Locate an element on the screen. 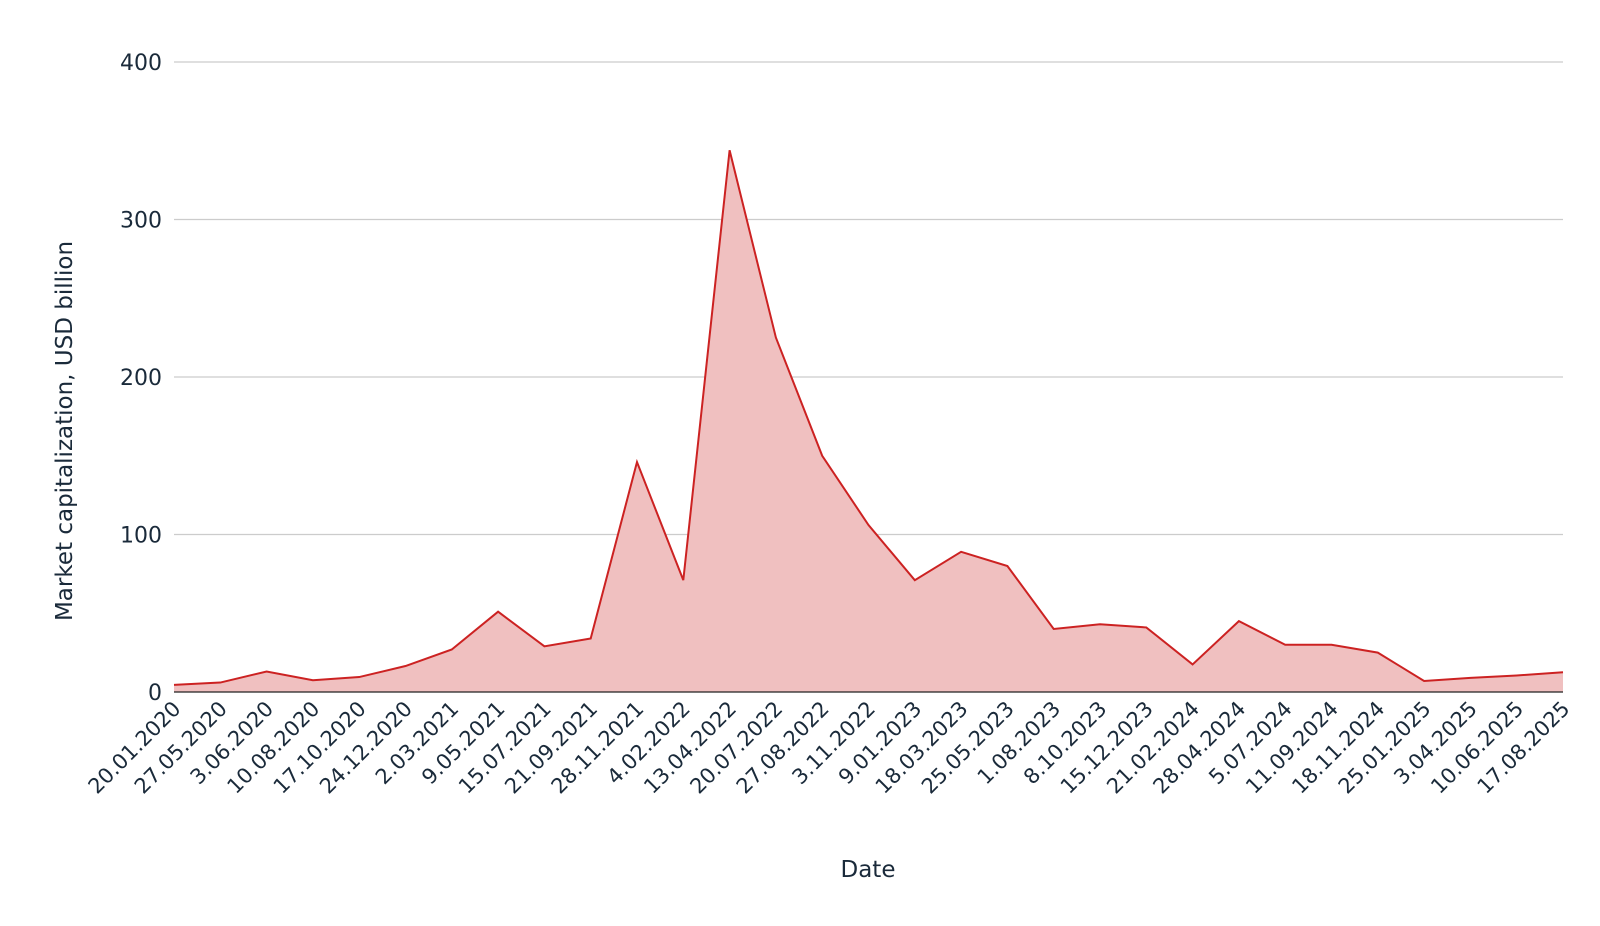  y-tick-label: 200 is located at coordinates (141, 378).